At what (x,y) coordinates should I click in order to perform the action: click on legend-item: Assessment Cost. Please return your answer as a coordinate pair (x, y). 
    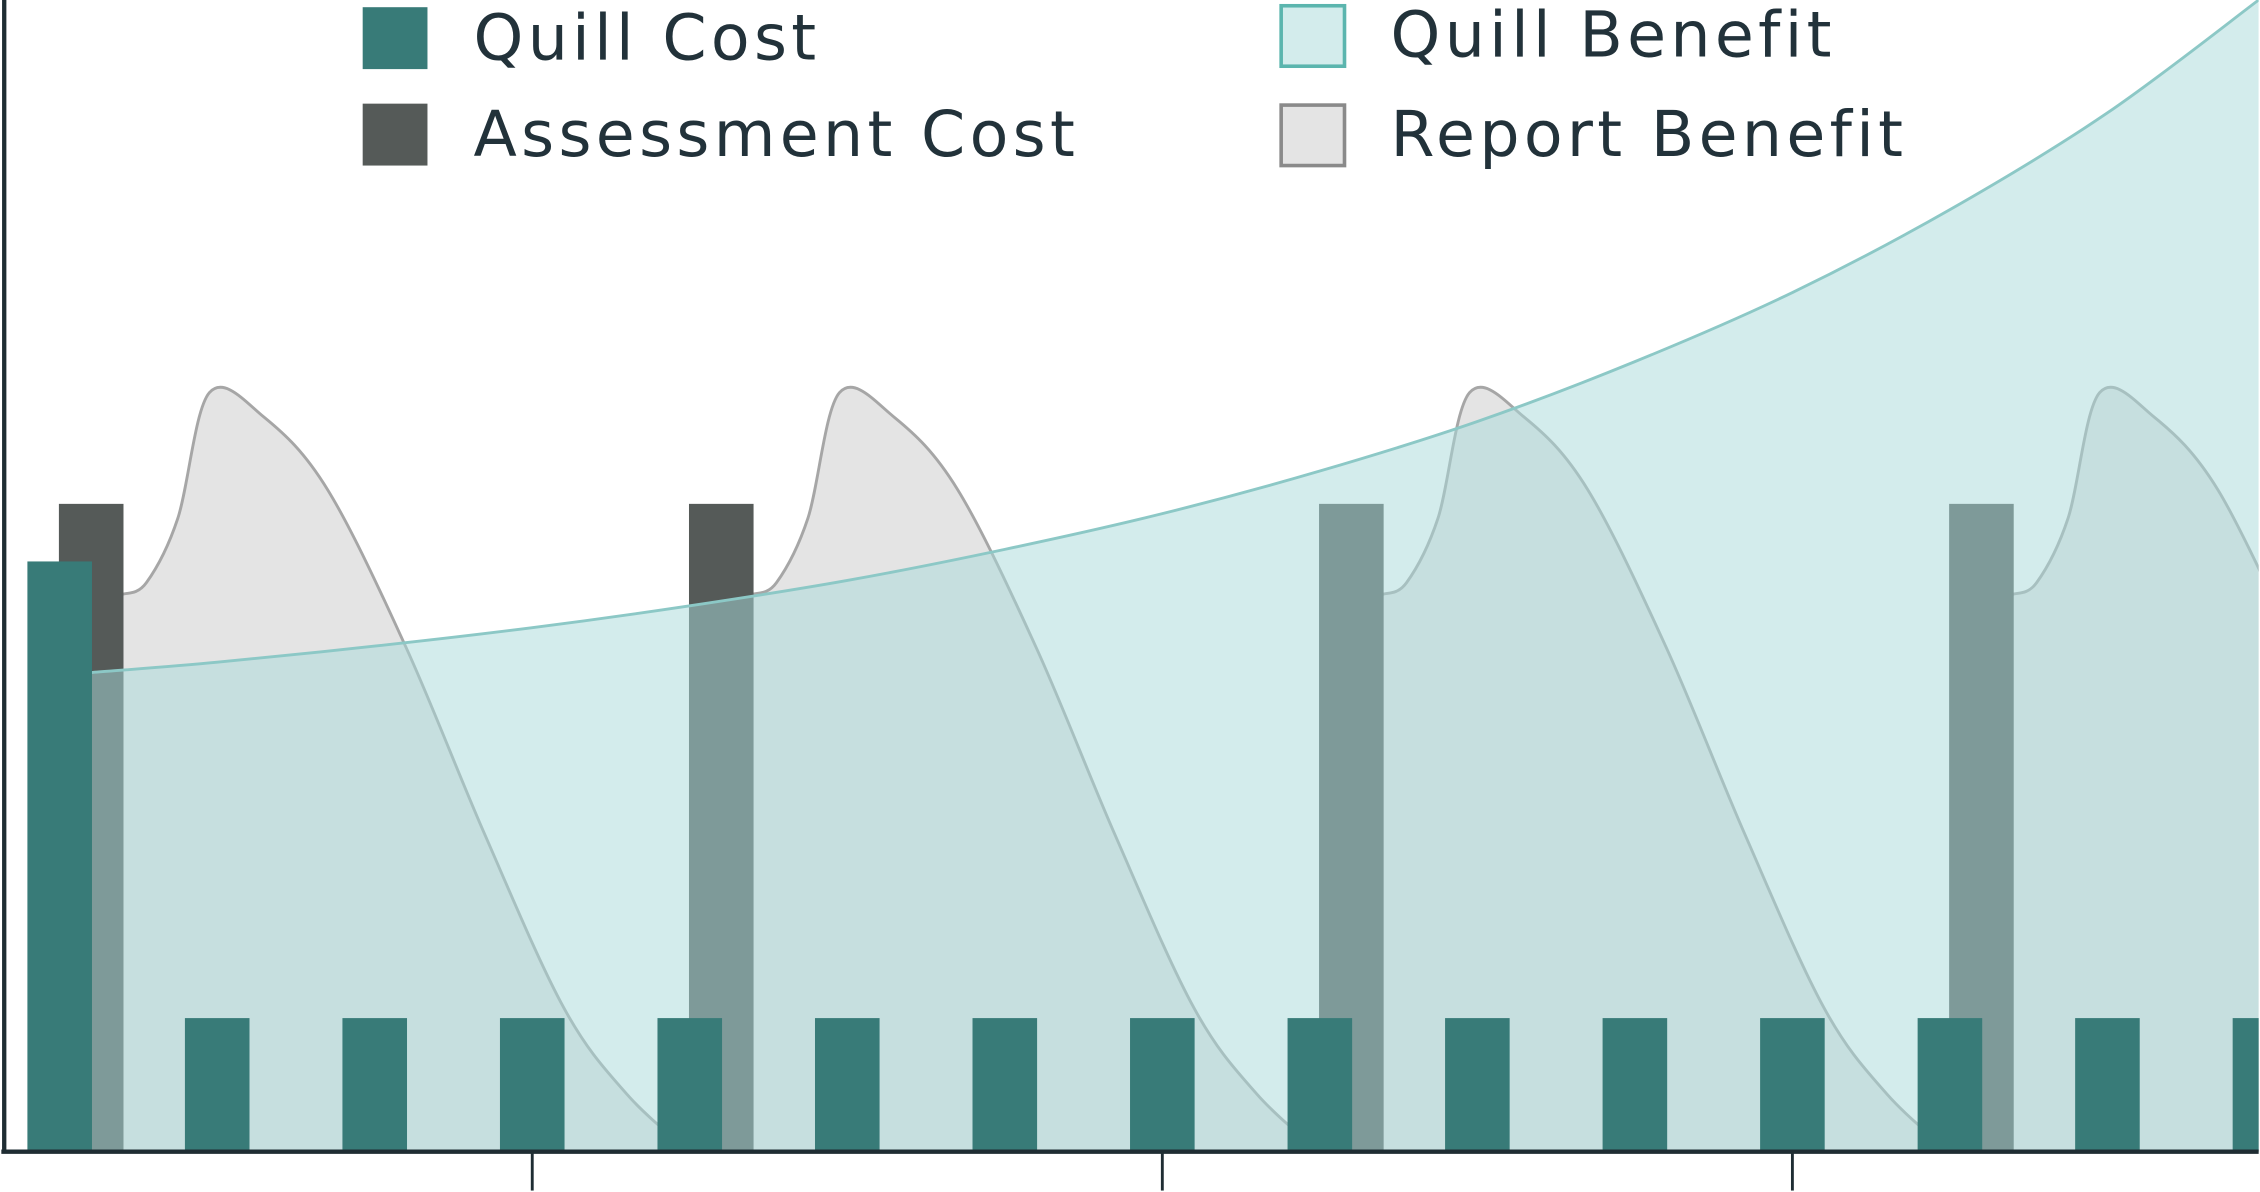
    Looking at the image, I should click on (721, 134).